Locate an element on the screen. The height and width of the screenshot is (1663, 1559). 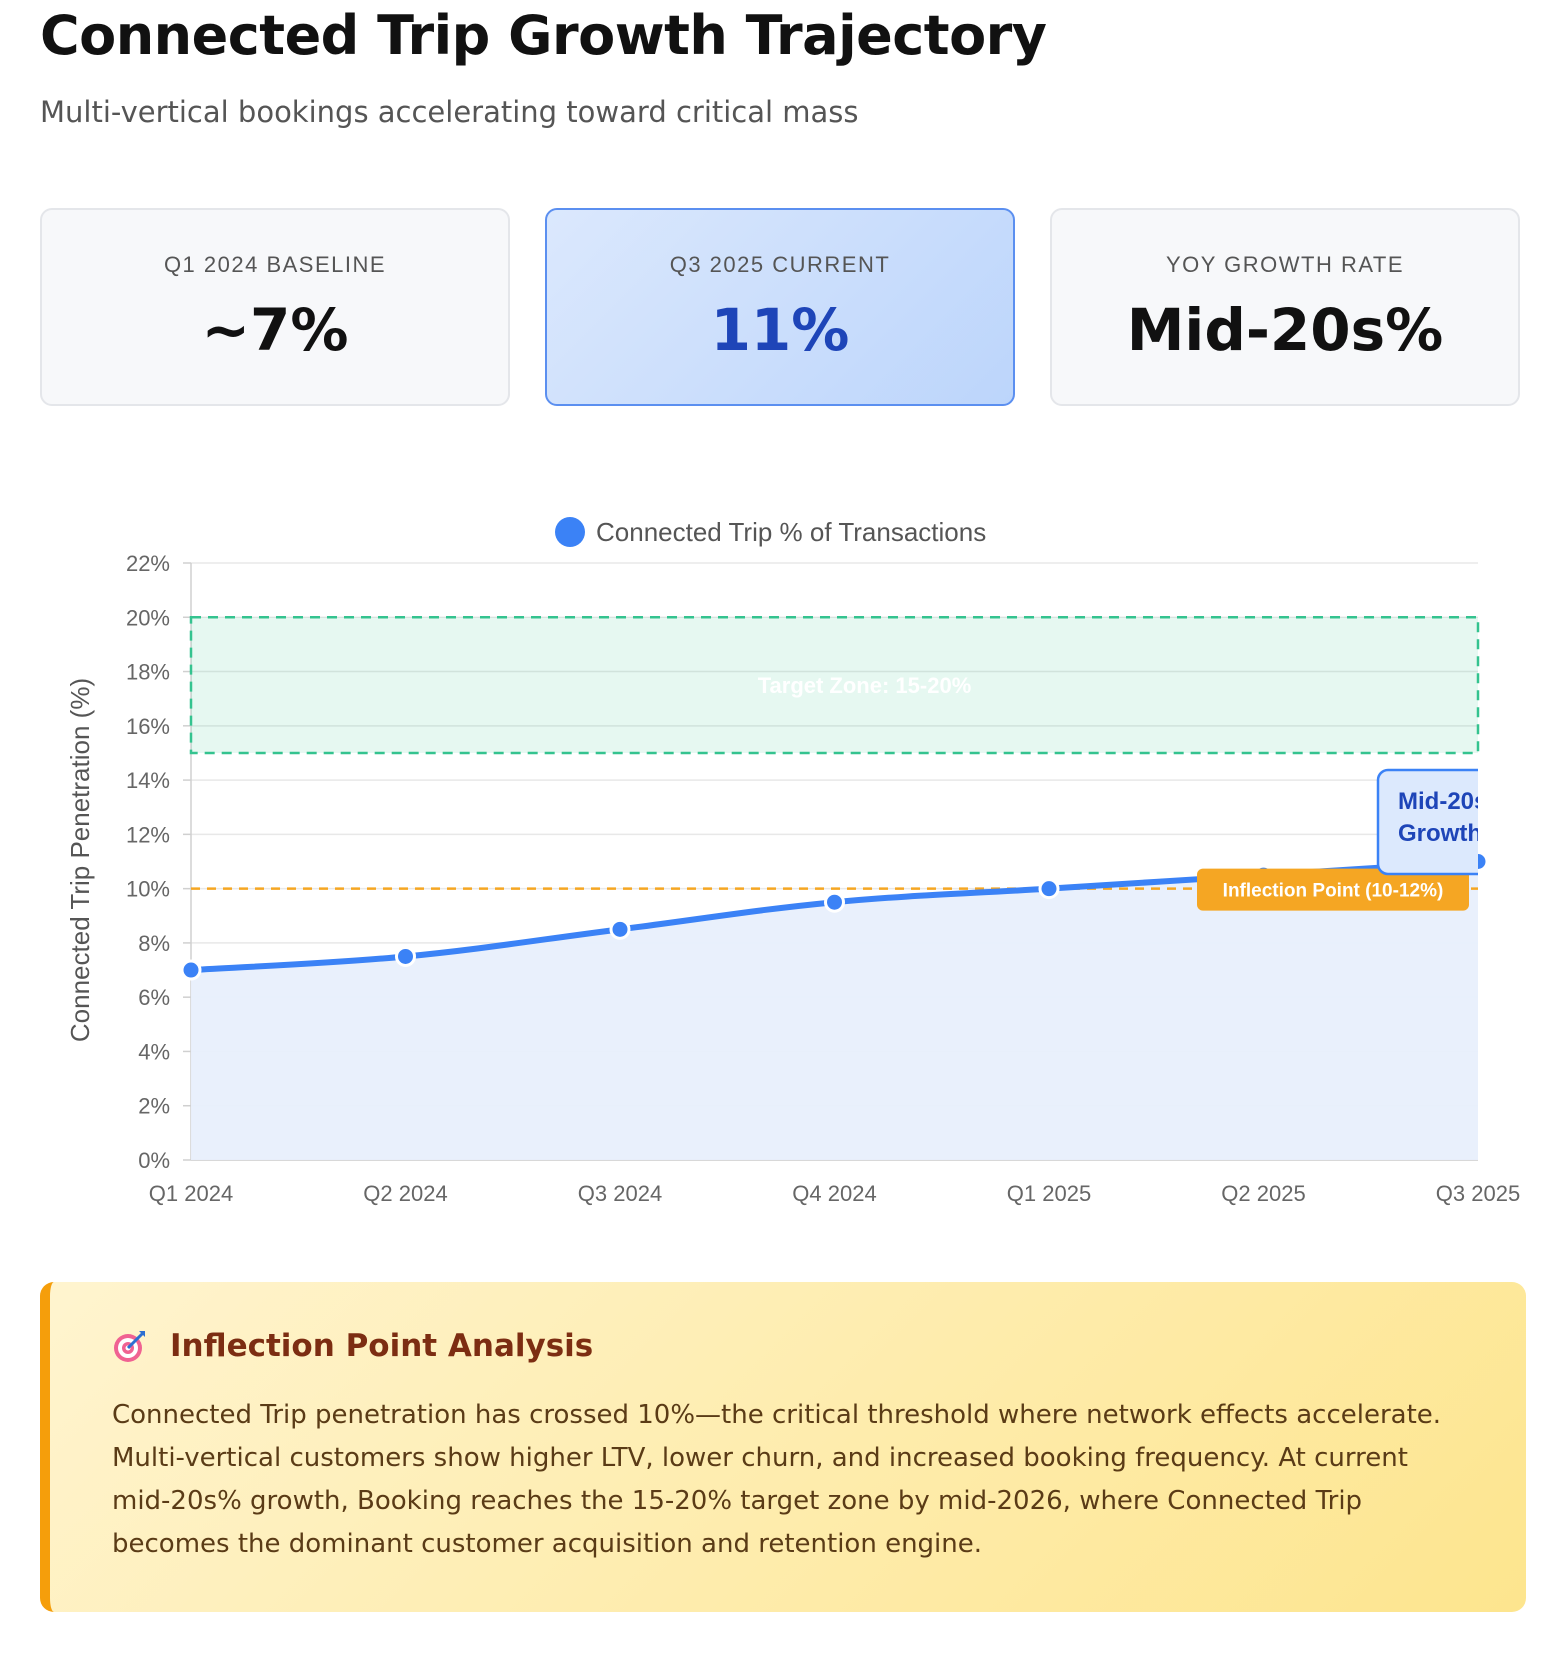
insight-title: Inflection Point Analysis is located at coordinates (382, 1346).